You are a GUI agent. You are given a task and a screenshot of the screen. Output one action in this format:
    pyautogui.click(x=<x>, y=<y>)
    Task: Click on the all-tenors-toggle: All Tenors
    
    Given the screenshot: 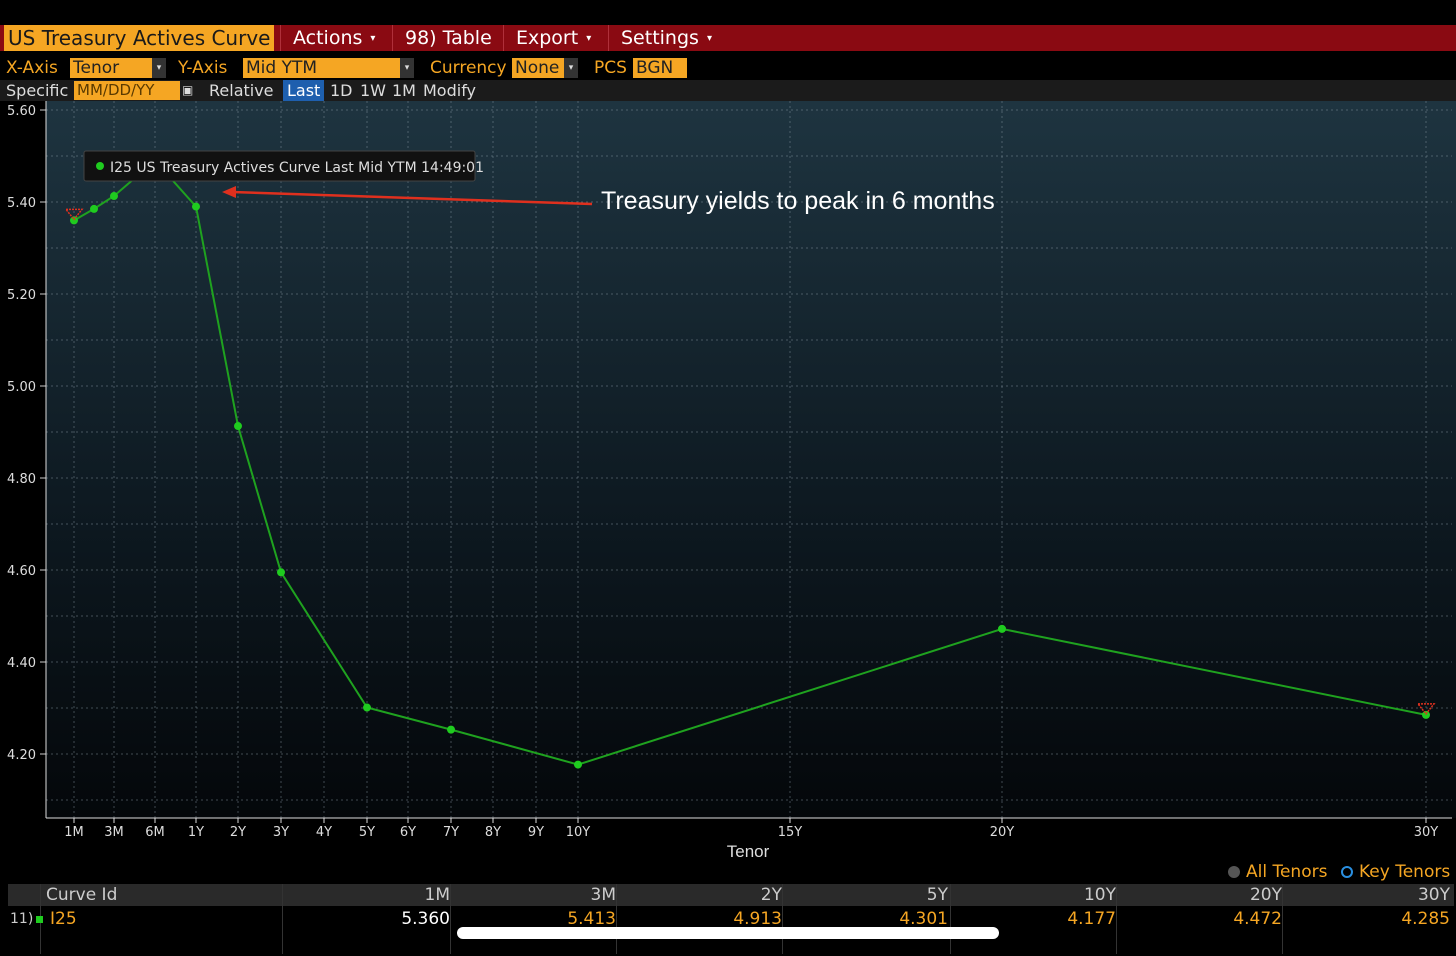 What is the action you would take?
    pyautogui.click(x=1277, y=872)
    